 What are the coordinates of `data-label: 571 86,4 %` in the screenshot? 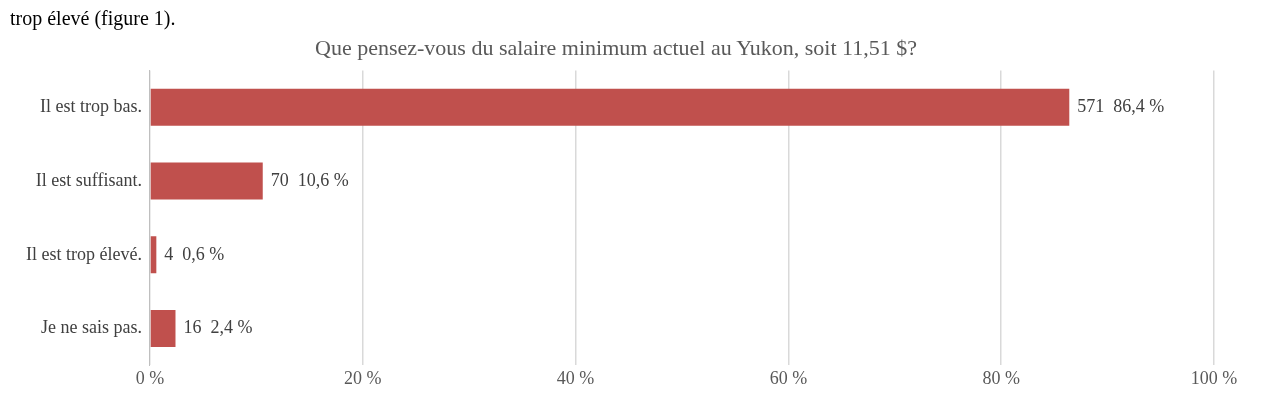 It's located at (1121, 106).